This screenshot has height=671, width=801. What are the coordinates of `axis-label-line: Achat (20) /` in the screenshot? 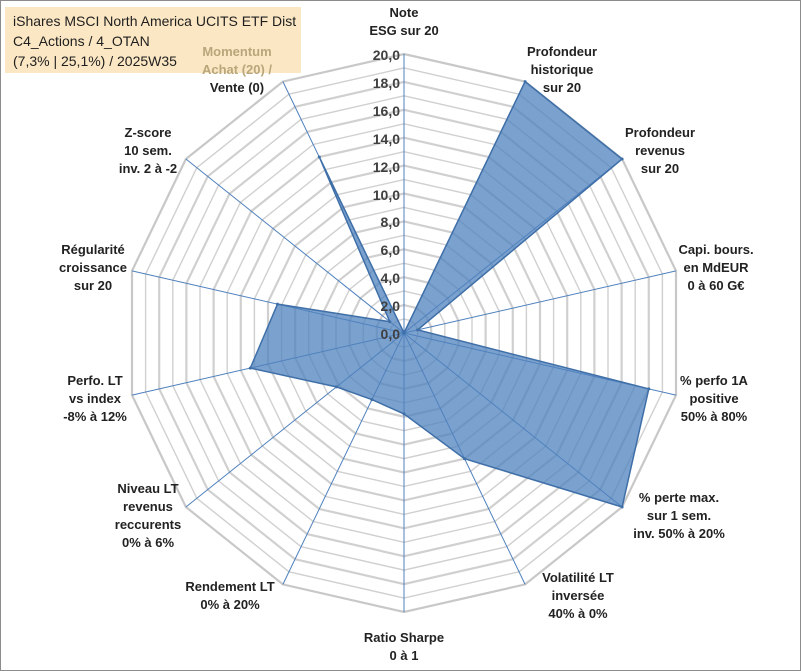 It's located at (237, 69).